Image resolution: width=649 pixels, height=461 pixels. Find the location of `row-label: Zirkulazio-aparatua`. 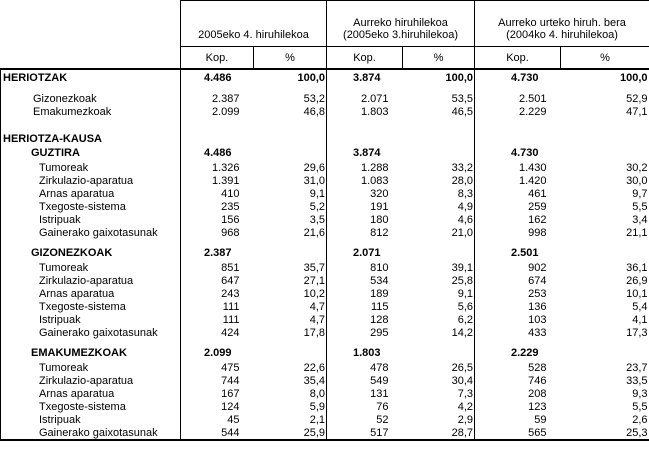

row-label: Zirkulazio-aparatua is located at coordinates (90, 380).